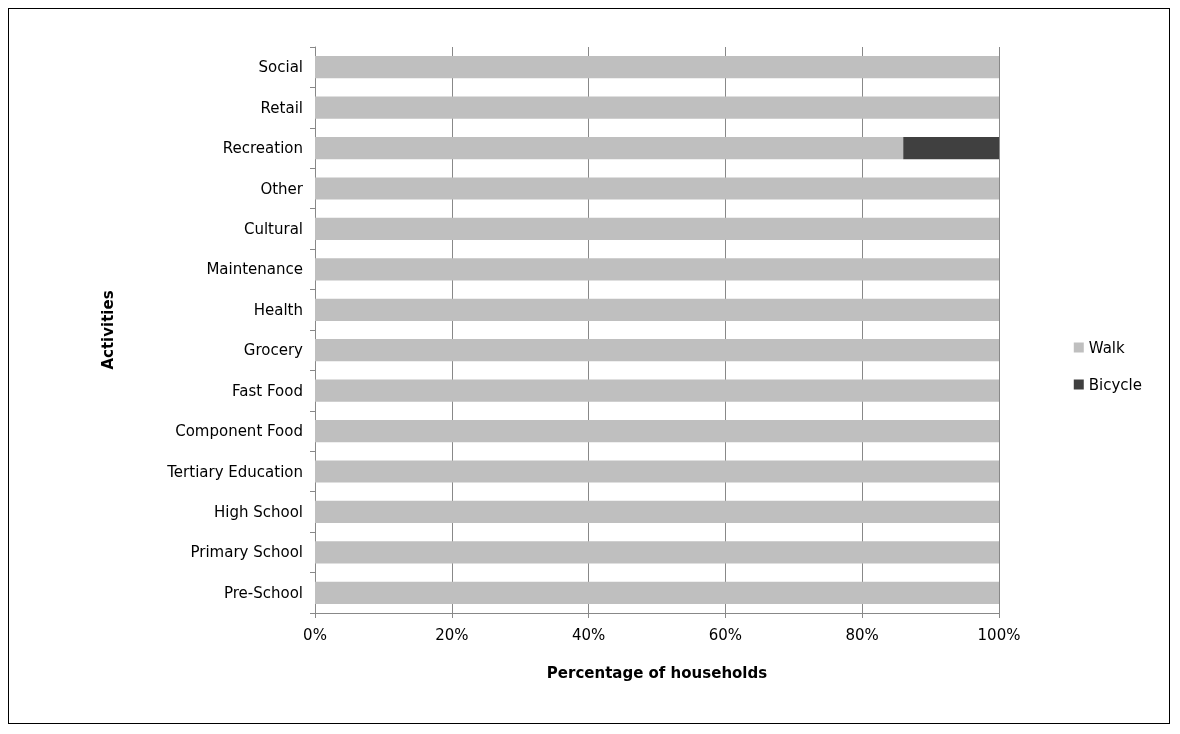 This screenshot has height=734, width=1180. Describe the element at coordinates (273, 350) in the screenshot. I see `y-tick-label: Grocery` at that location.